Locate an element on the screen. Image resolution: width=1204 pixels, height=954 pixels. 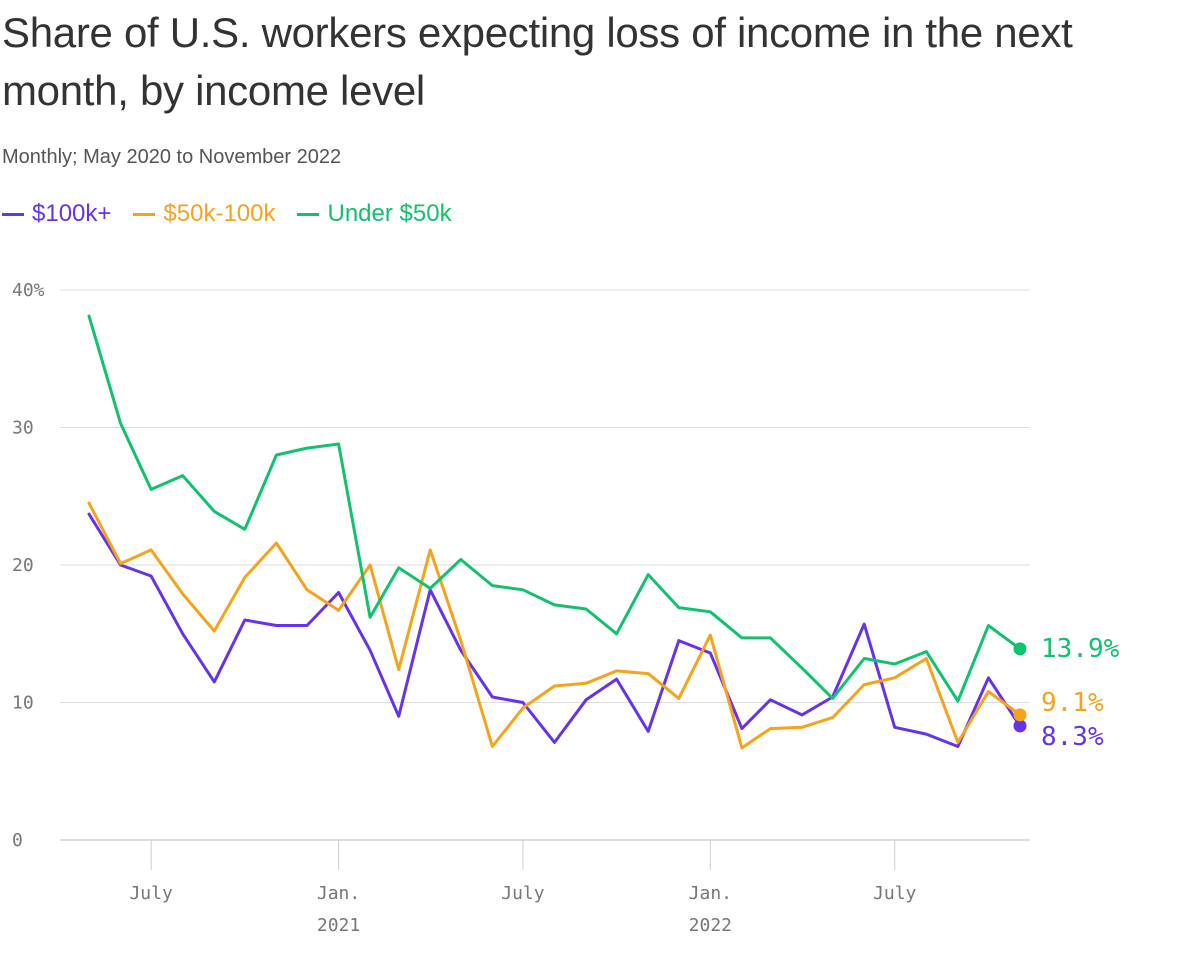
legend-label-50k-100k: $50k-100k is located at coordinates (219, 213).